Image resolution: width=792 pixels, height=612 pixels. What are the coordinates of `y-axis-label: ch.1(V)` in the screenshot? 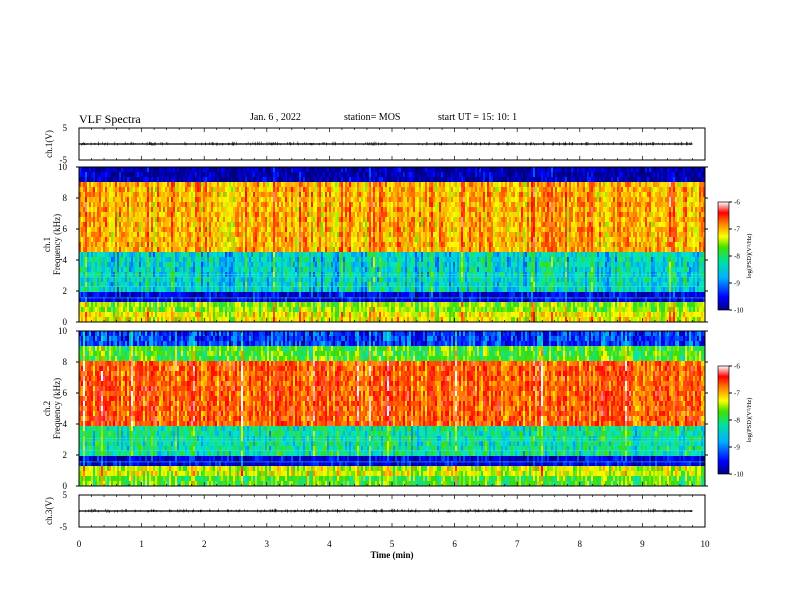 It's located at (49, 144).